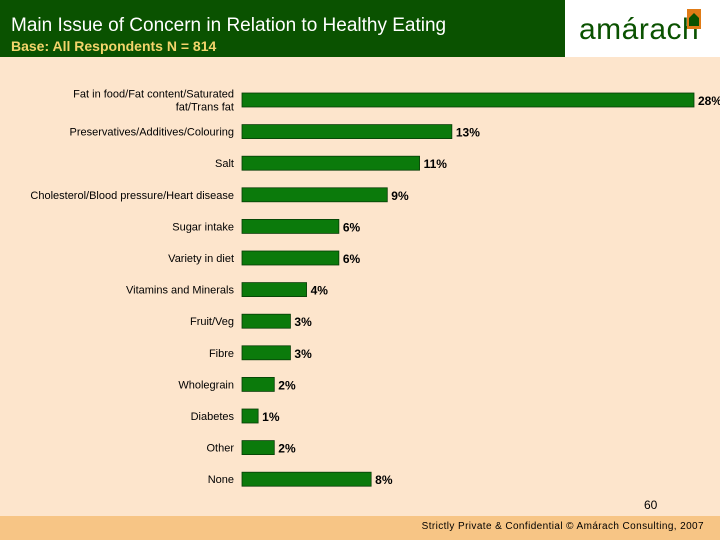 The height and width of the screenshot is (540, 720). I want to click on value-label-11: 2%, so click(287, 449).